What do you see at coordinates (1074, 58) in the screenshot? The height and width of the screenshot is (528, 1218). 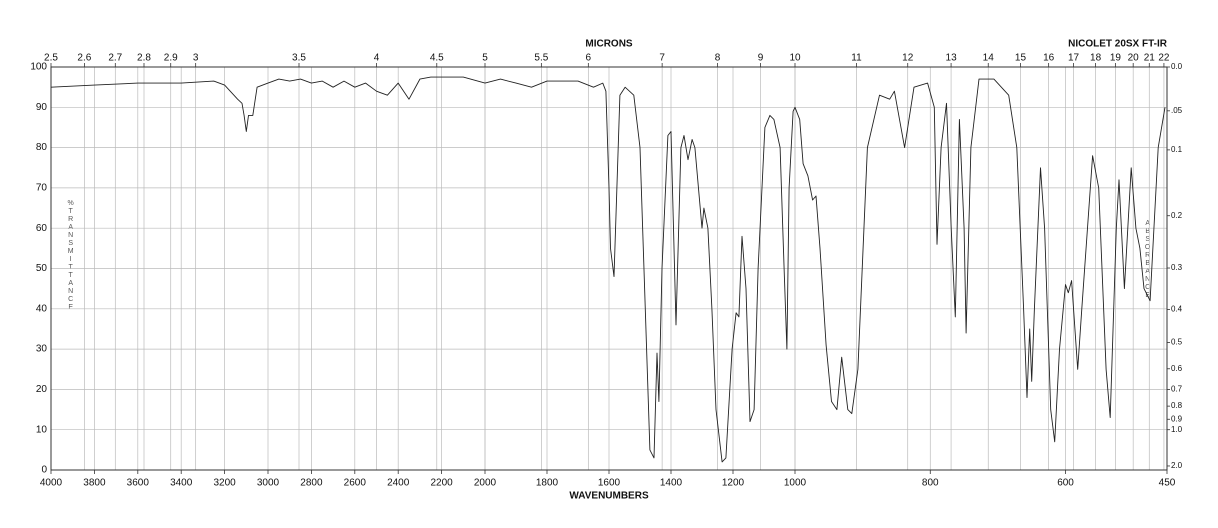 I see `micron-tick-label: 17` at bounding box center [1074, 58].